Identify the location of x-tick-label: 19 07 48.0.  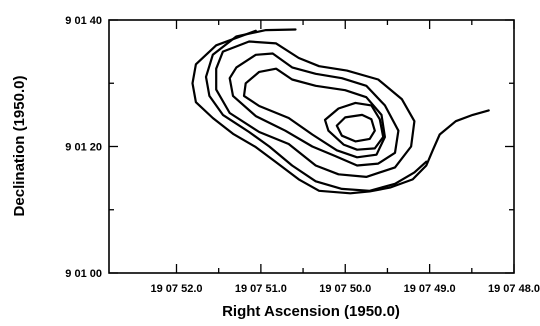
(514, 289).